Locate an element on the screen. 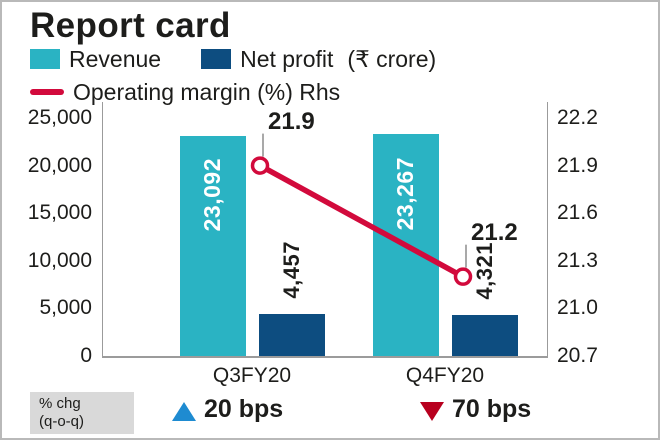 The width and height of the screenshot is (660, 440). net-profit-value-text: 4,457 is located at coordinates (291, 269).